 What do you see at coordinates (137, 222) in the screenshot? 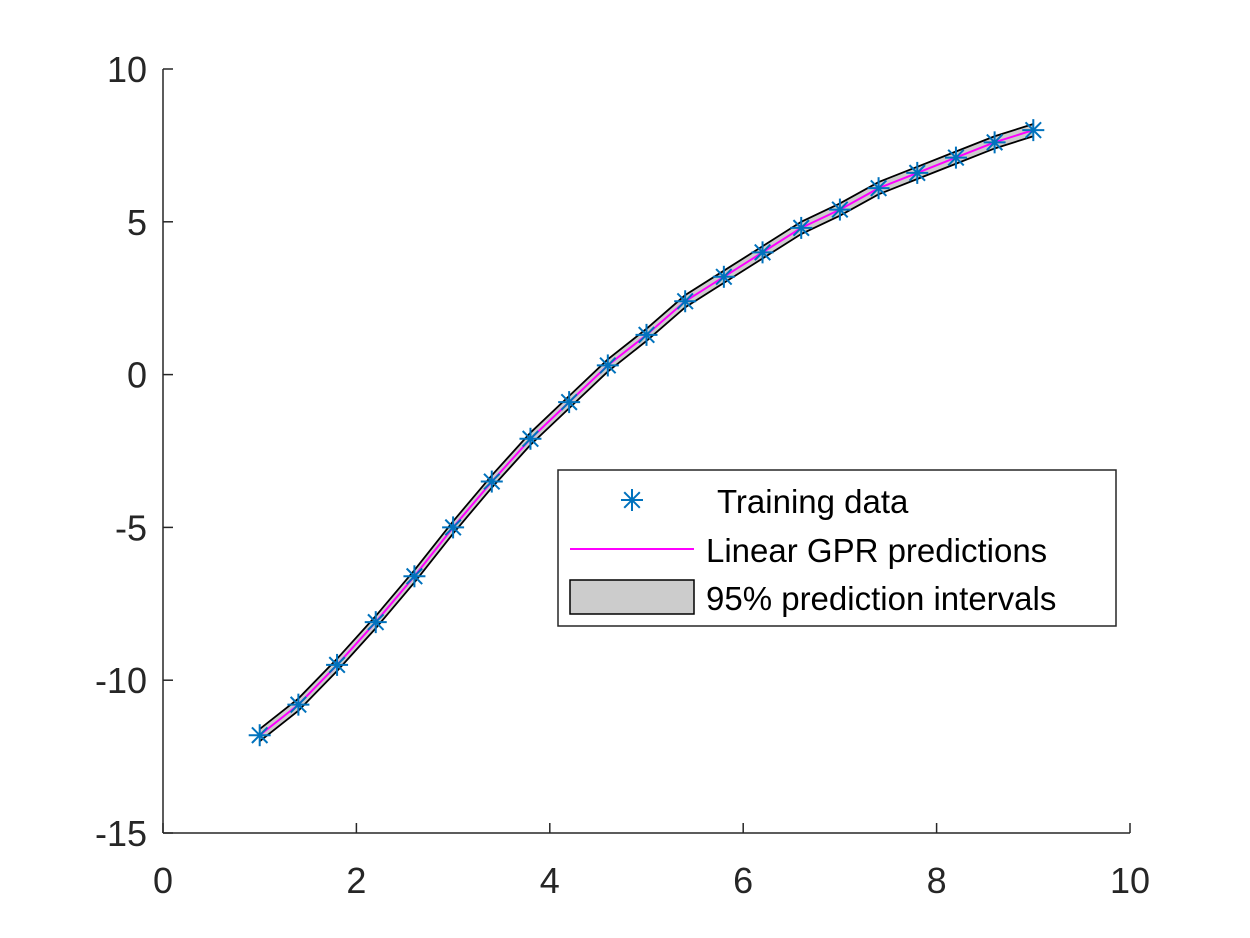
I see `y-tick-label: 5` at bounding box center [137, 222].